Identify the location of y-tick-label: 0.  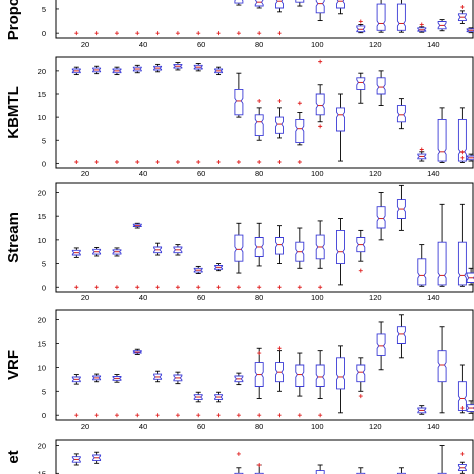
(44, 415).